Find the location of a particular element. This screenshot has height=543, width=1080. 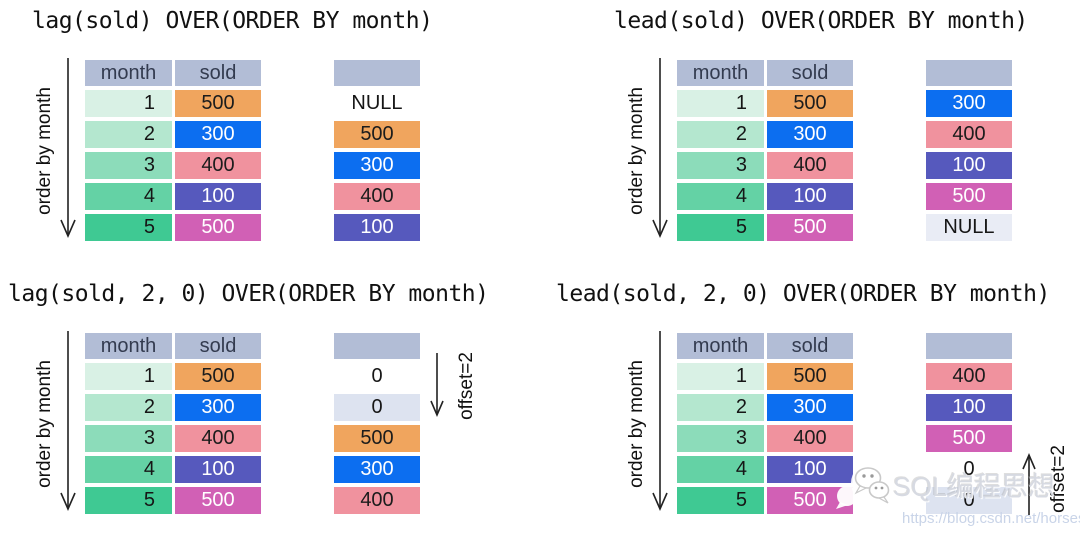

panel-title: lag(sold) OVER(ORDER BY month) is located at coordinates (232, 21).